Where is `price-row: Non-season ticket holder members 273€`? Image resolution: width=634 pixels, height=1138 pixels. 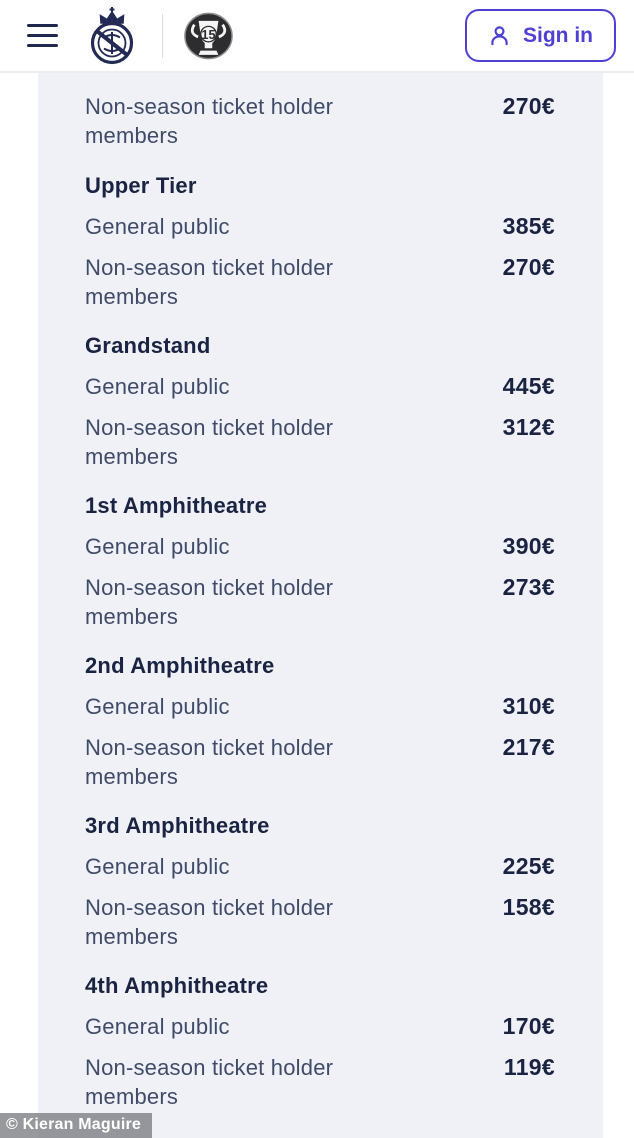
price-row: Non-season ticket holder members 273€ is located at coordinates (320, 602).